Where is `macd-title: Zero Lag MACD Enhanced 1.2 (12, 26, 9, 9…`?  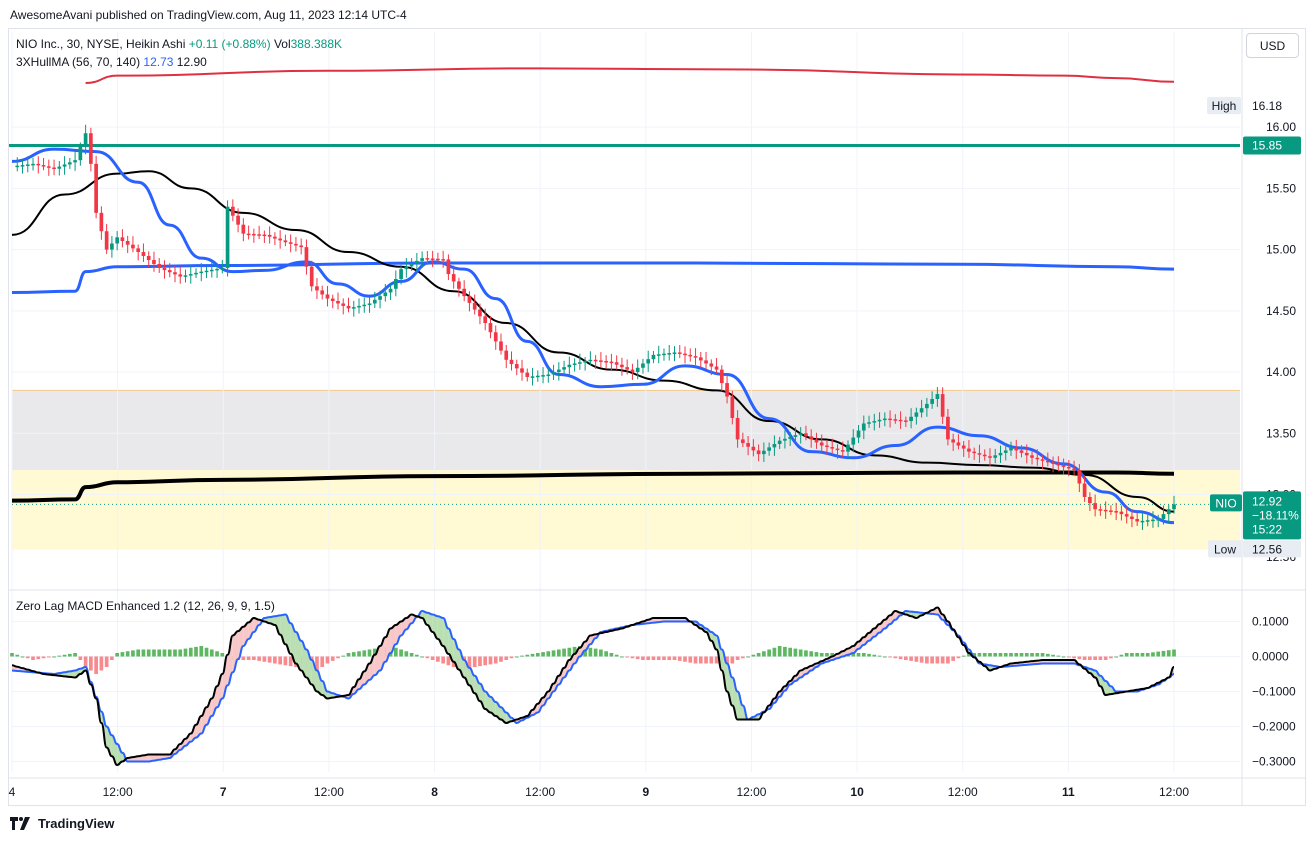
macd-title: Zero Lag MACD Enhanced 1.2 (12, 26, 9, 9… is located at coordinates (145, 606).